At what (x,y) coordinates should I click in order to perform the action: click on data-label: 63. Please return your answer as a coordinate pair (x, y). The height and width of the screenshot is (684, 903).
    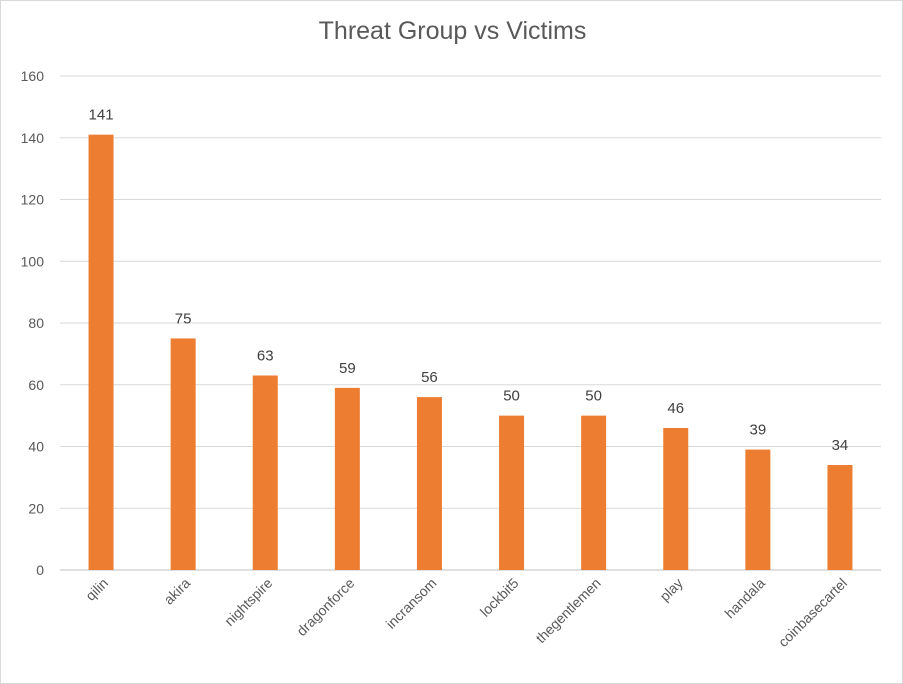
    Looking at the image, I should click on (265, 355).